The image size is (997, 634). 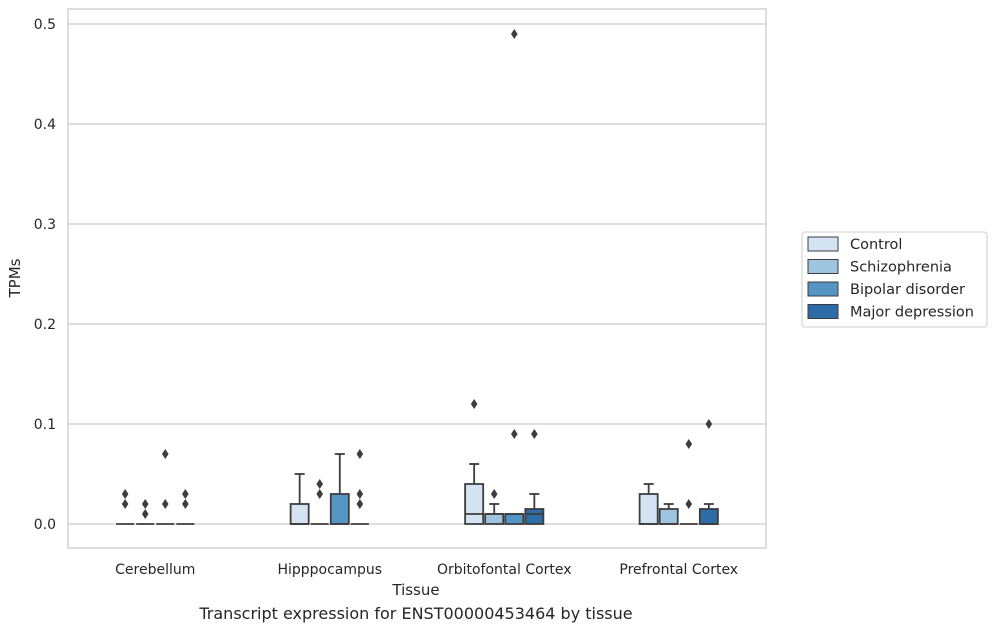 I want to click on legend-label: Bipolar disorder, so click(x=907, y=290).